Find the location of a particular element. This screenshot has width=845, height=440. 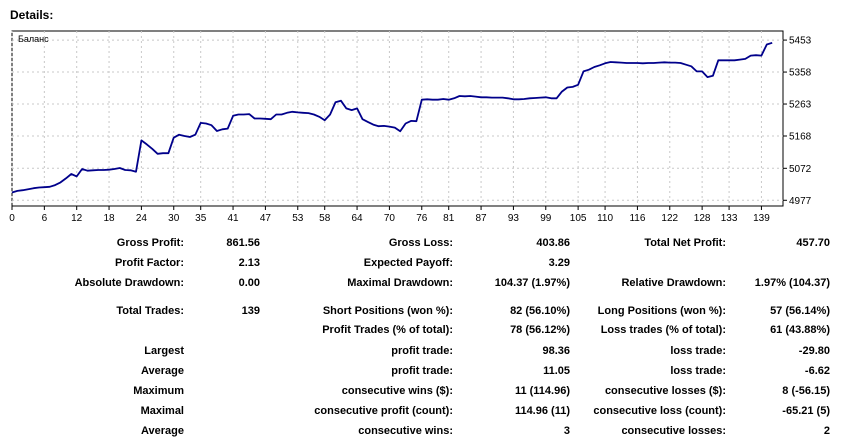

maximal-consecutive-loss-value: -65.21 (5) is located at coordinates (806, 411).